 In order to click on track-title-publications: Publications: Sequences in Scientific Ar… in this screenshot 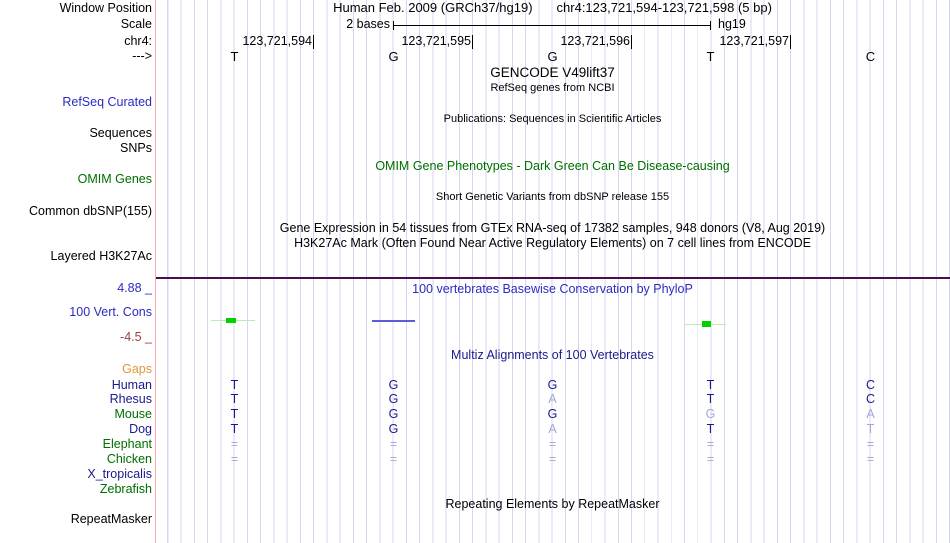, I will do `click(552, 119)`.